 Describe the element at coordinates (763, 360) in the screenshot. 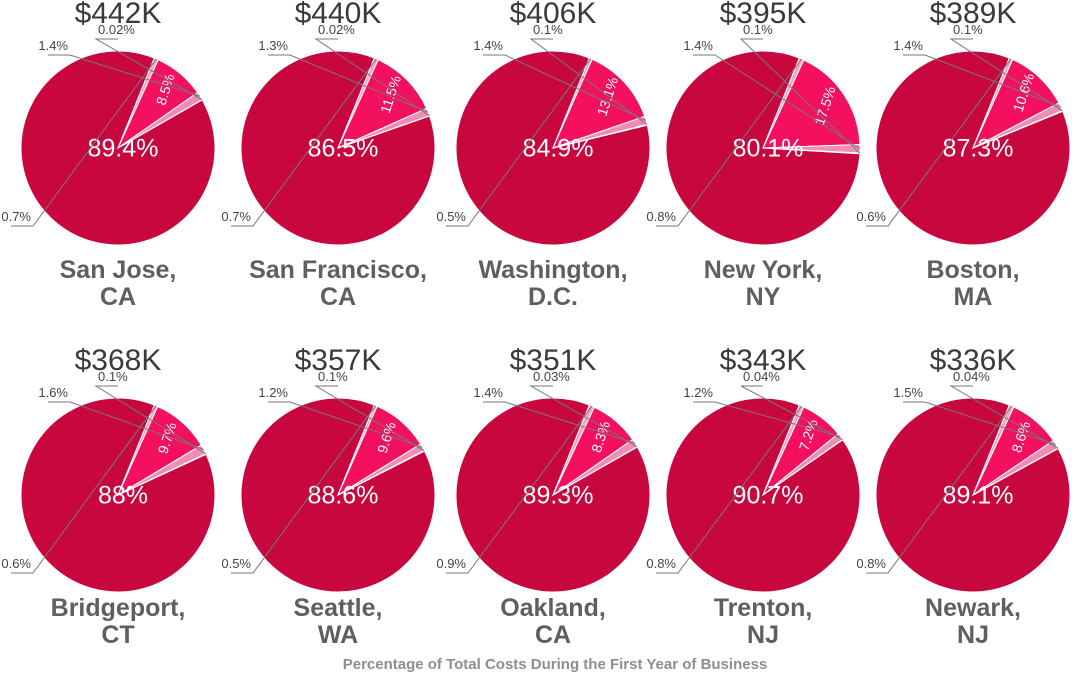

I see `pie-total-label: $343K` at that location.